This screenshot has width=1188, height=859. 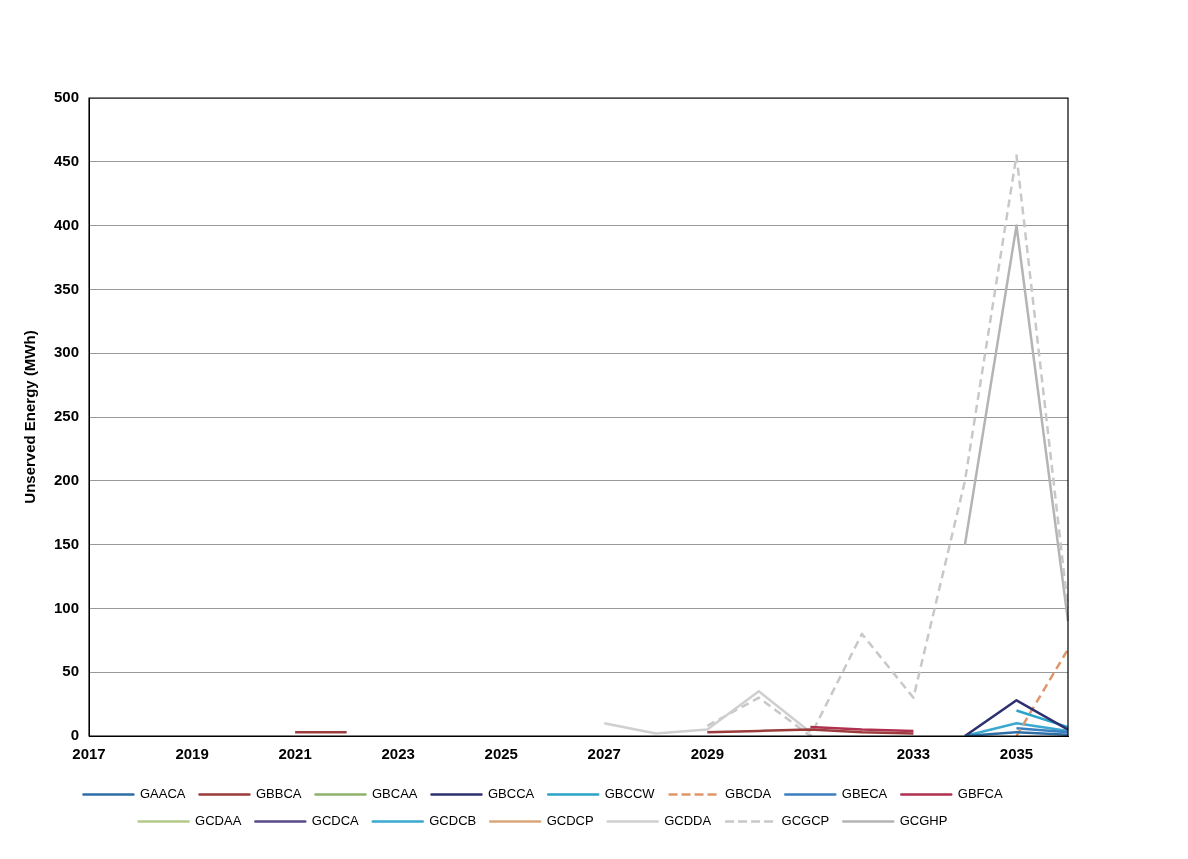 What do you see at coordinates (162, 794) in the screenshot?
I see `legend-label: GAACA` at bounding box center [162, 794].